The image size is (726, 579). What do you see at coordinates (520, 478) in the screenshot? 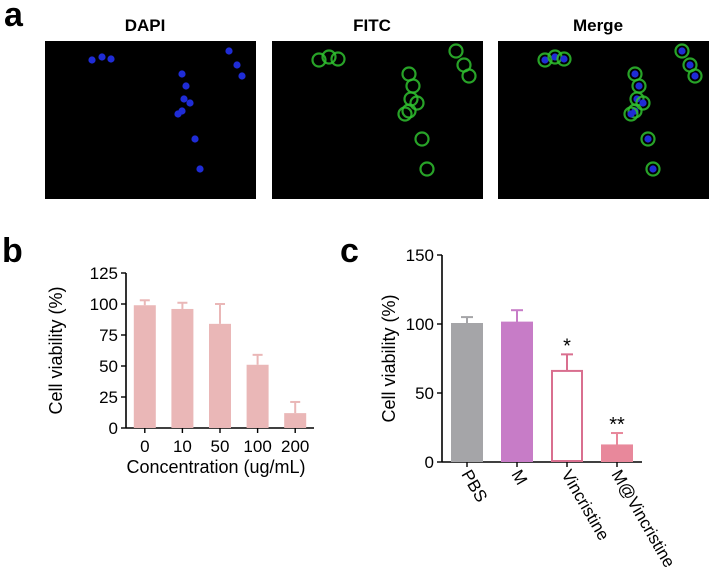
I see `x-tick-label: M` at bounding box center [520, 478].